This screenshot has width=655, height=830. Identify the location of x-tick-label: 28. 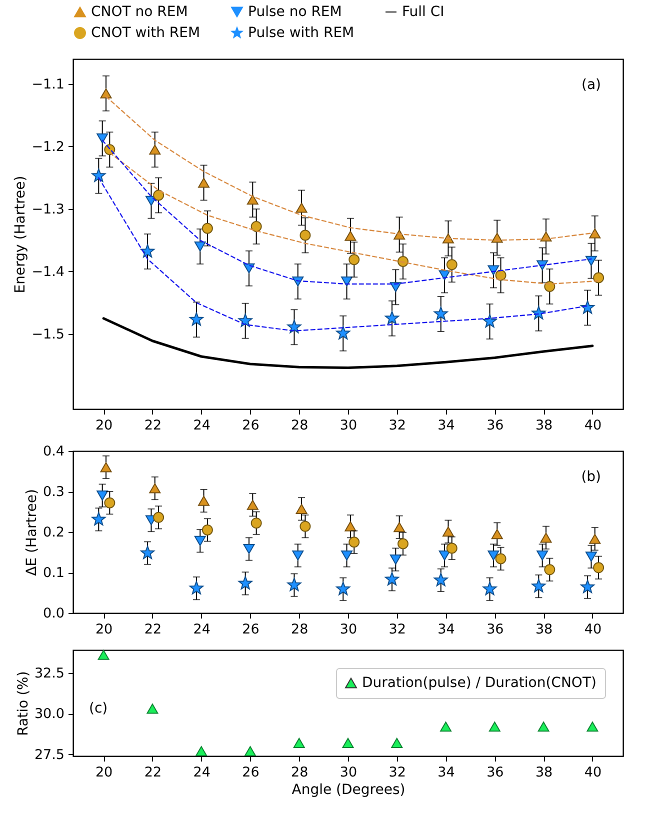
(299, 426).